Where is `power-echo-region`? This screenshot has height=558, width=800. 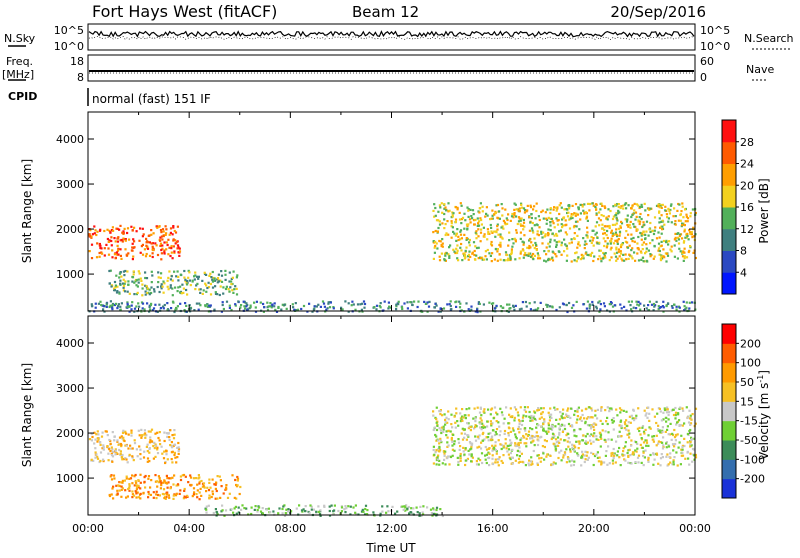 power-echo-region is located at coordinates (135, 242).